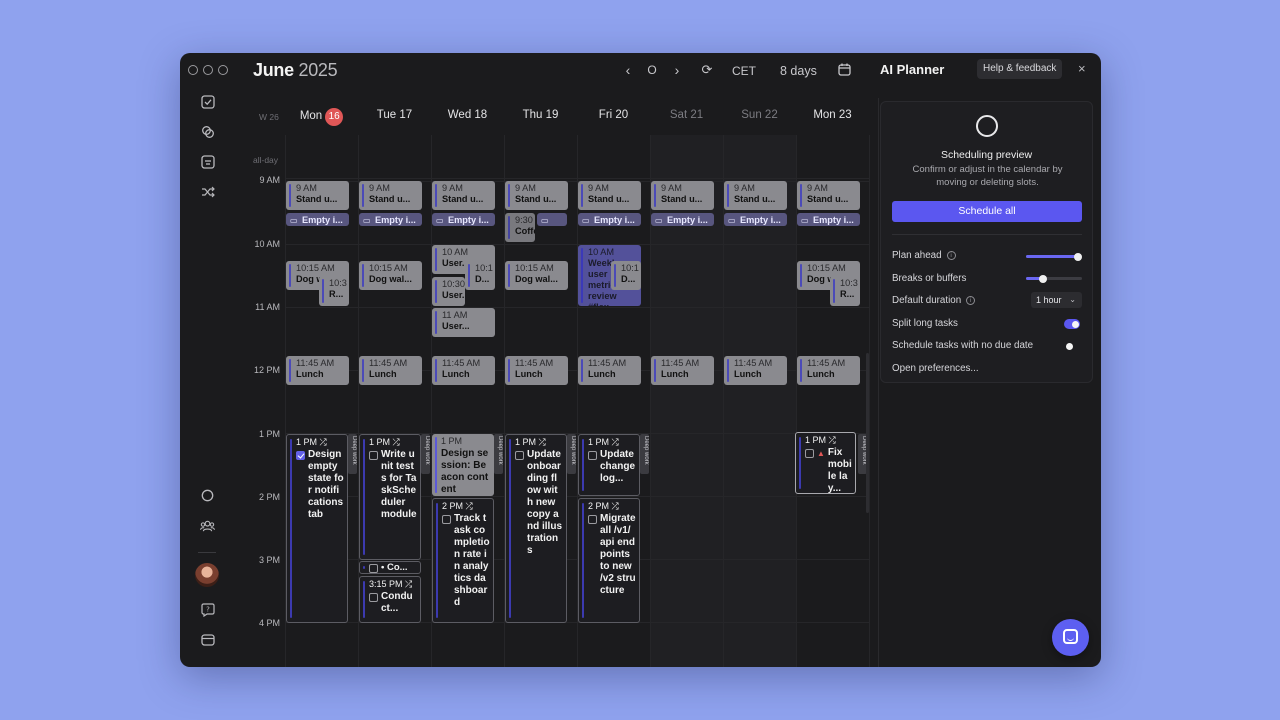 Image resolution: width=1280 pixels, height=720 pixels. Describe the element at coordinates (1070, 637) in the screenshot. I see `chat-button` at that location.